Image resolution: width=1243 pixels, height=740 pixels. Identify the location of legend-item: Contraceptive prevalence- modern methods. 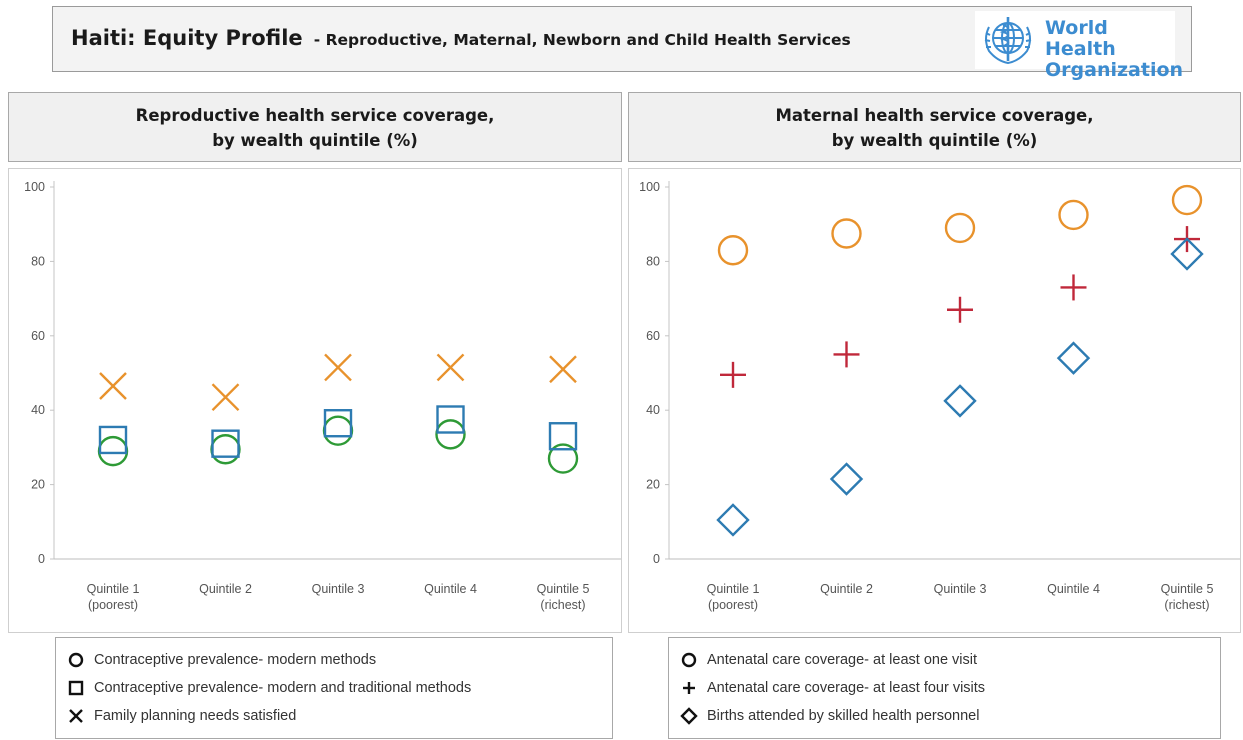
(339, 660).